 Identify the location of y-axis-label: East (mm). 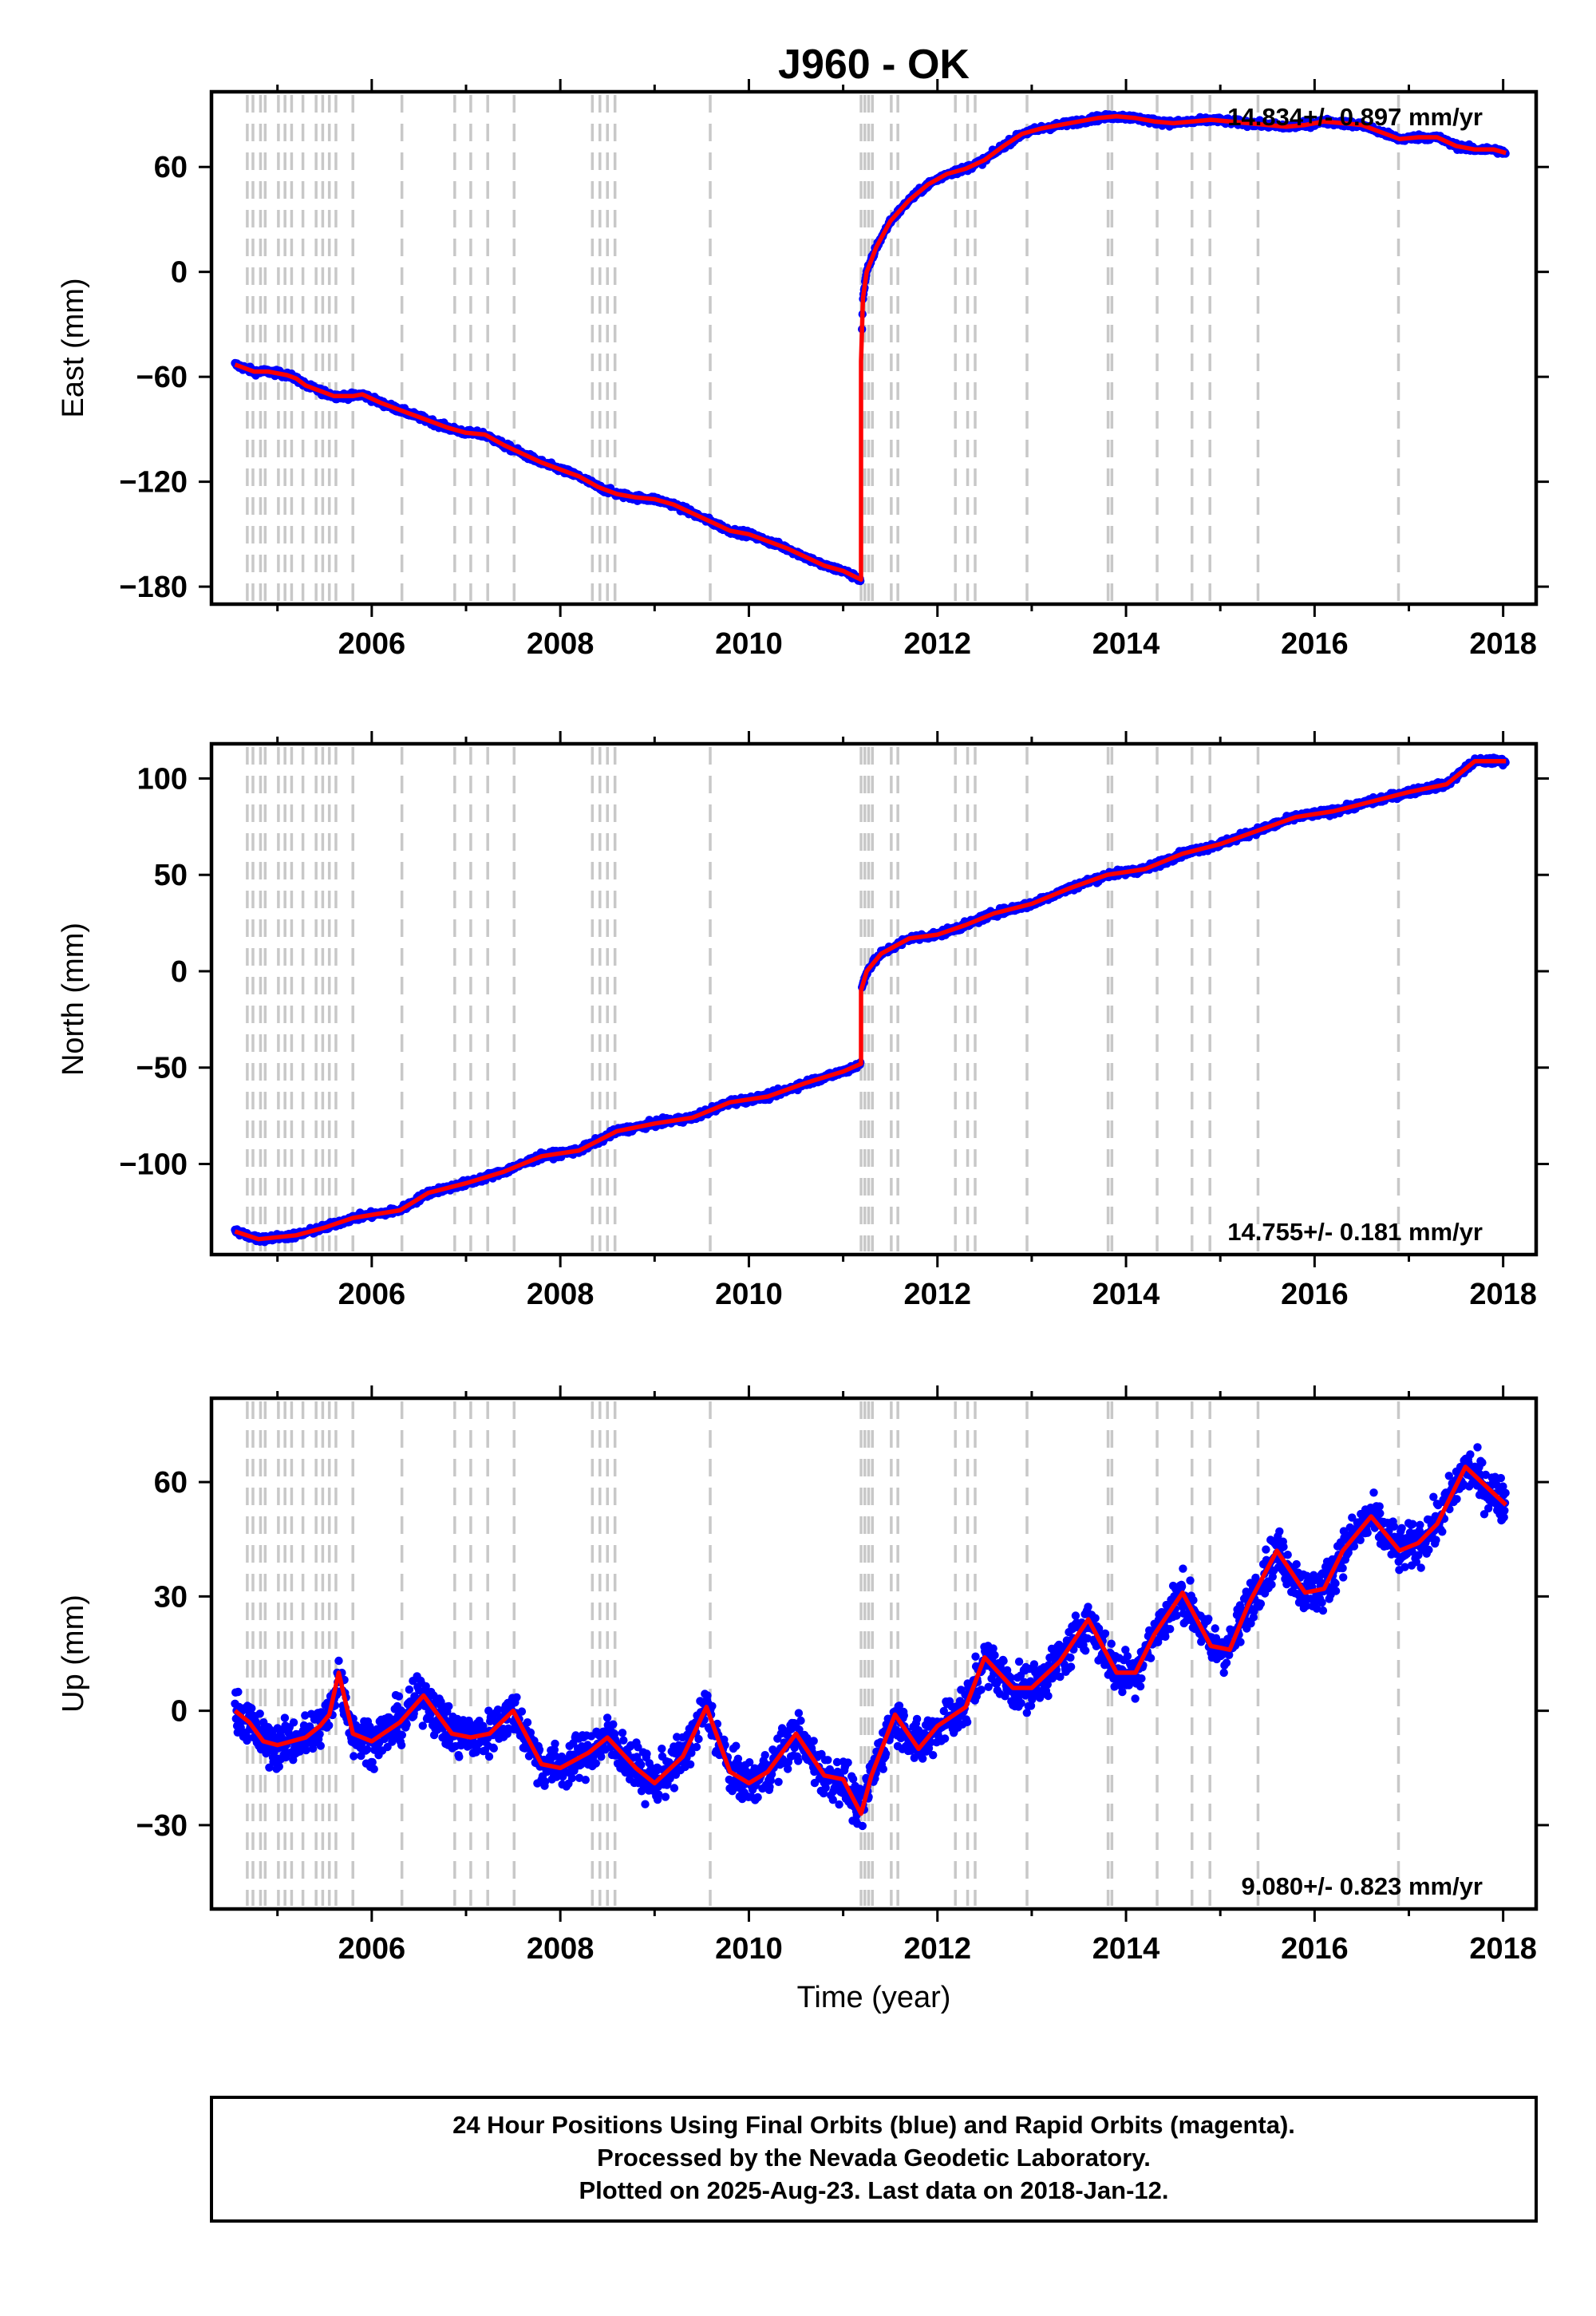
(73, 347).